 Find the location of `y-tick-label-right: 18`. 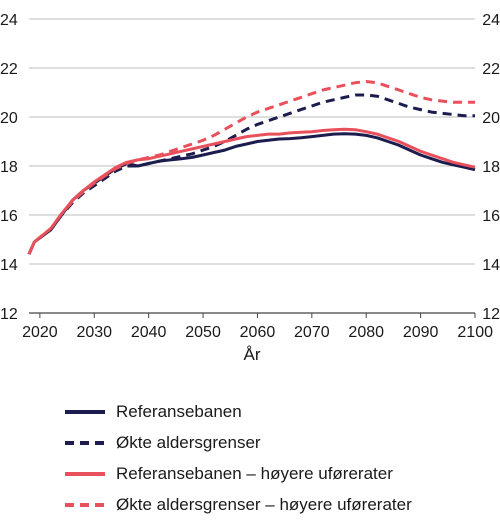

y-tick-label-right: 18 is located at coordinates (491, 167).